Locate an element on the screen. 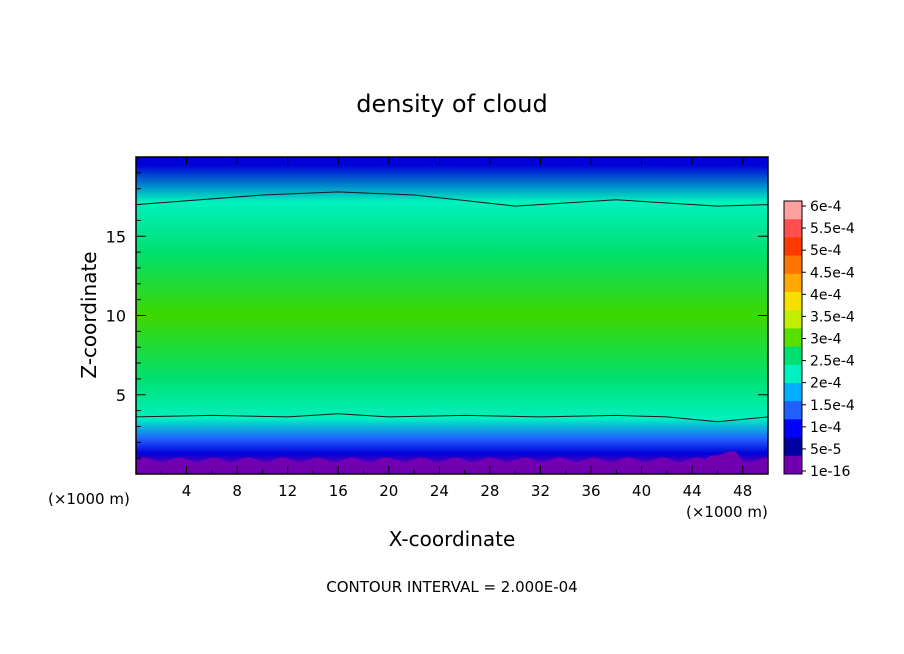 This screenshot has width=904, height=654. x-tick-label: 20 is located at coordinates (388, 491).